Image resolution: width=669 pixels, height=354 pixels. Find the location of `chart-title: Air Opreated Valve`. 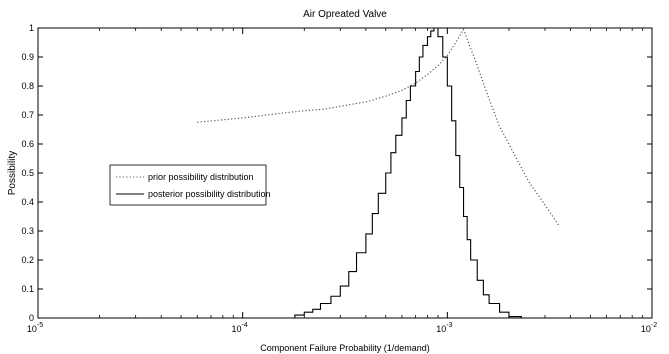

chart-title: Air Opreated Valve is located at coordinates (345, 14).